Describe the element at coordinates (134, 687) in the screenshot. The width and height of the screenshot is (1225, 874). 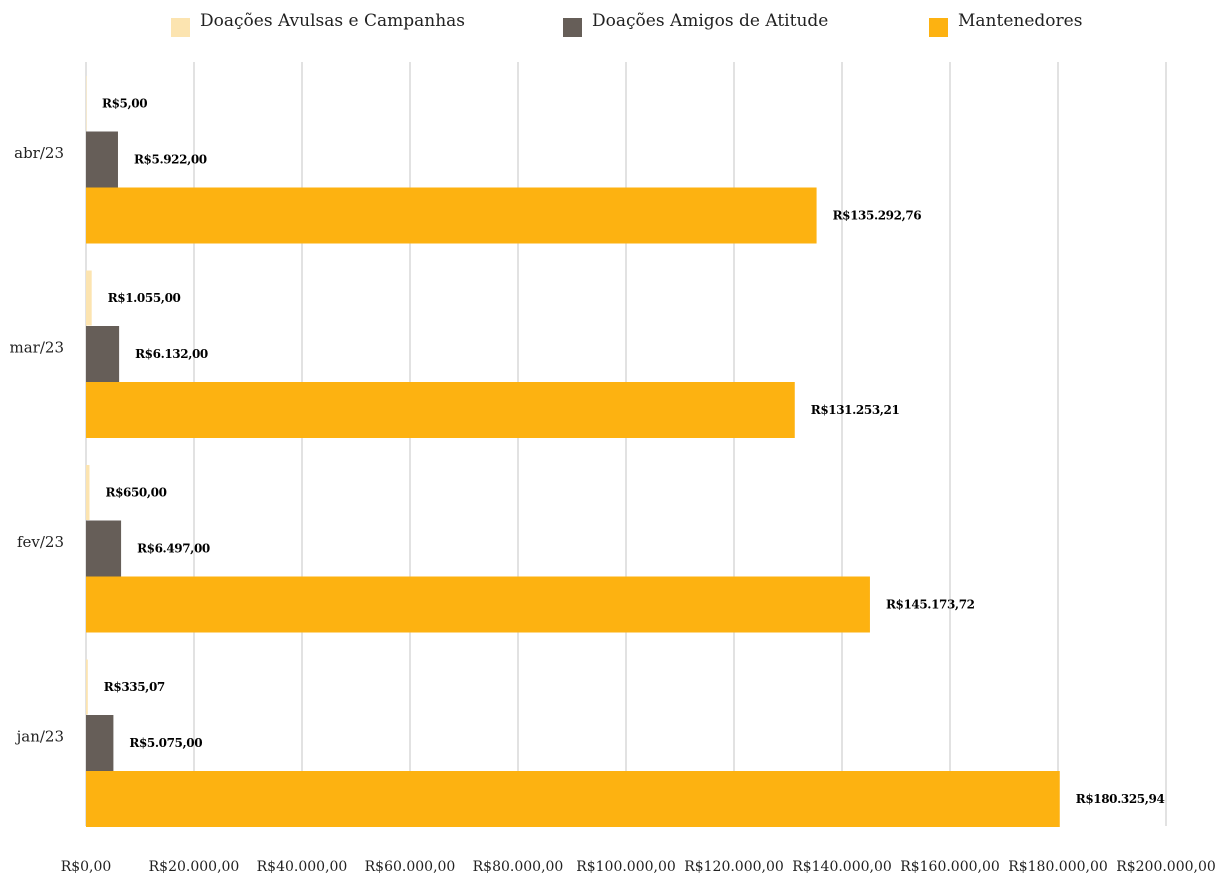
I see `data-label: R$335,07` at that location.